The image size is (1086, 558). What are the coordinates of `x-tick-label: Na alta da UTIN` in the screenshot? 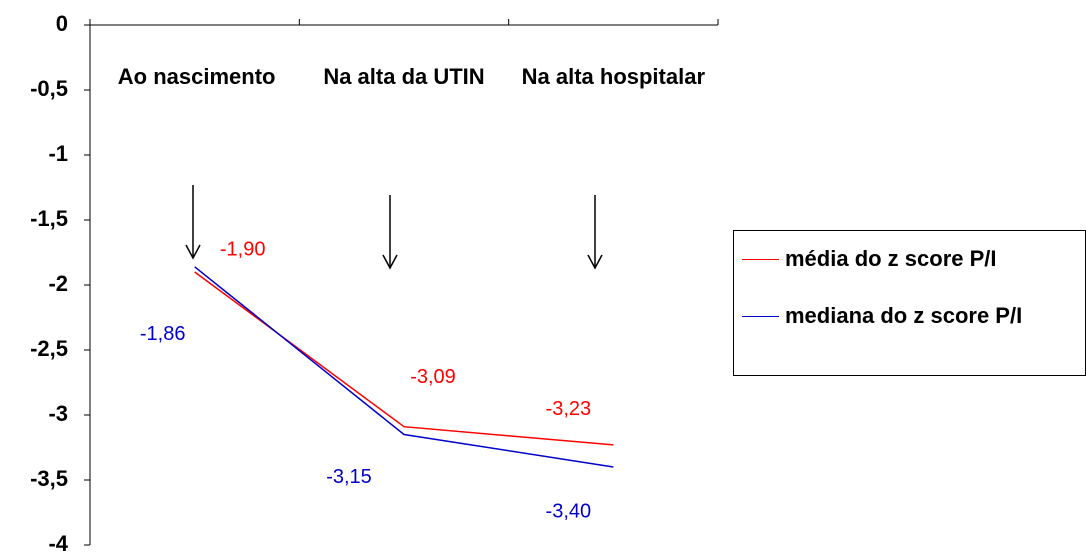 It's located at (404, 76).